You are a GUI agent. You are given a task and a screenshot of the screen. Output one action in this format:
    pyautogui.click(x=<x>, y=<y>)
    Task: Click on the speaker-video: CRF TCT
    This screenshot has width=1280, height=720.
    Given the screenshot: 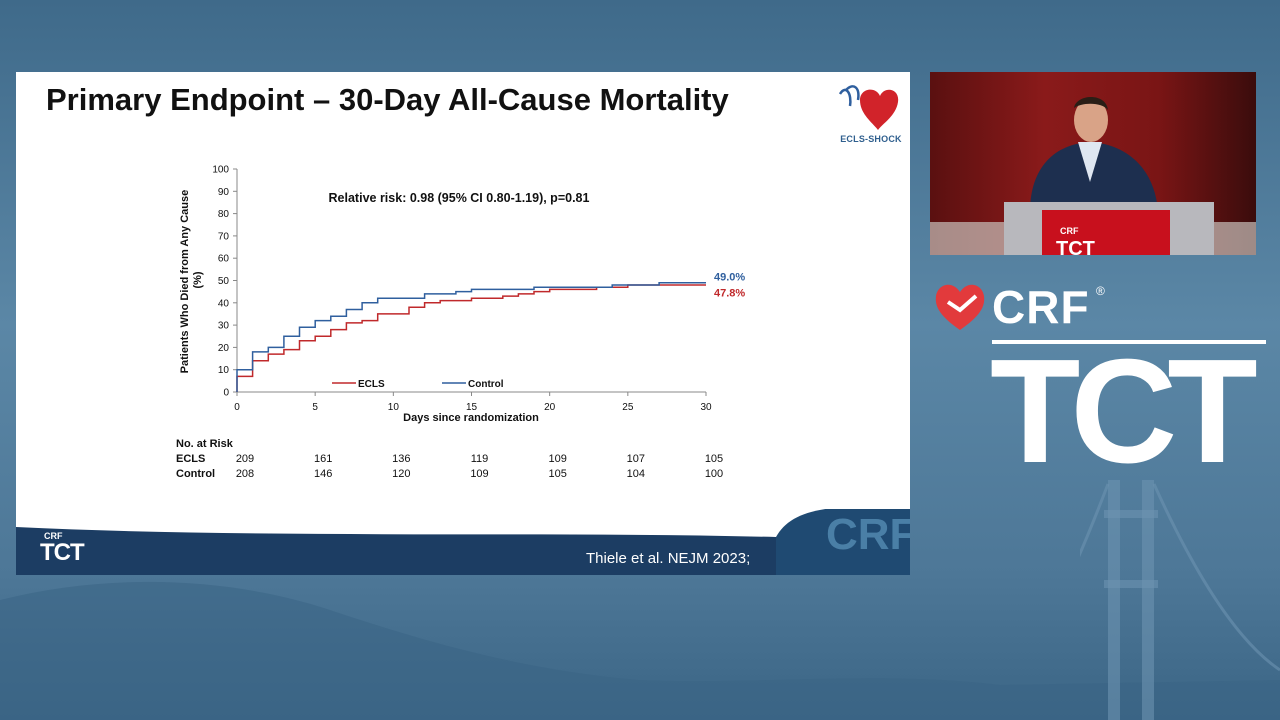 What is the action you would take?
    pyautogui.click(x=1093, y=163)
    